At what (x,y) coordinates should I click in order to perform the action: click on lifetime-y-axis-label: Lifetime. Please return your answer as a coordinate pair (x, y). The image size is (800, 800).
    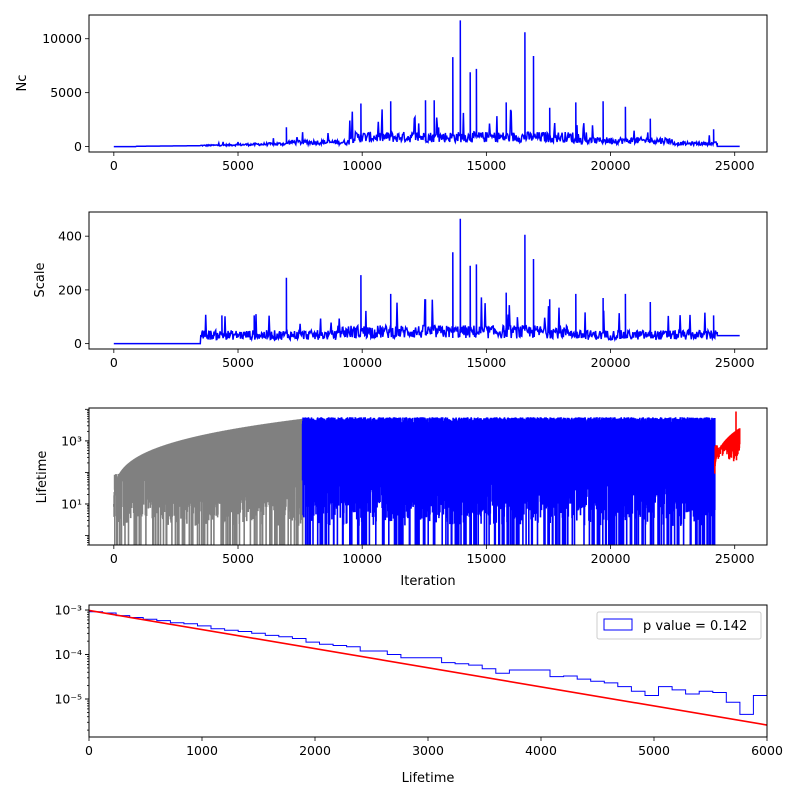
    Looking at the image, I should click on (42, 477).